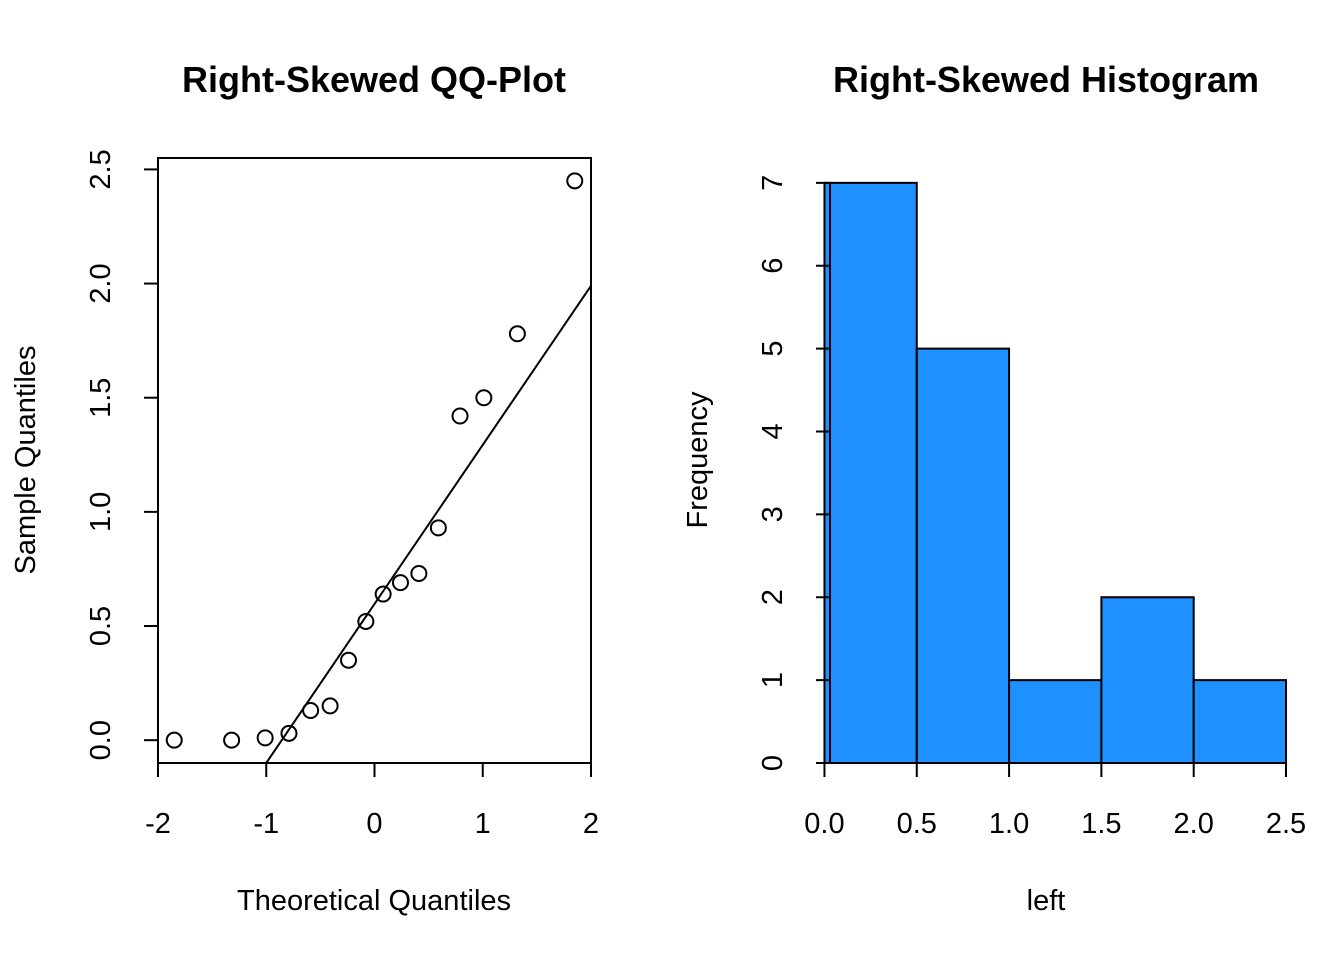  What do you see at coordinates (824, 824) in the screenshot?
I see `histogram-x-tick-label: 0.0` at bounding box center [824, 824].